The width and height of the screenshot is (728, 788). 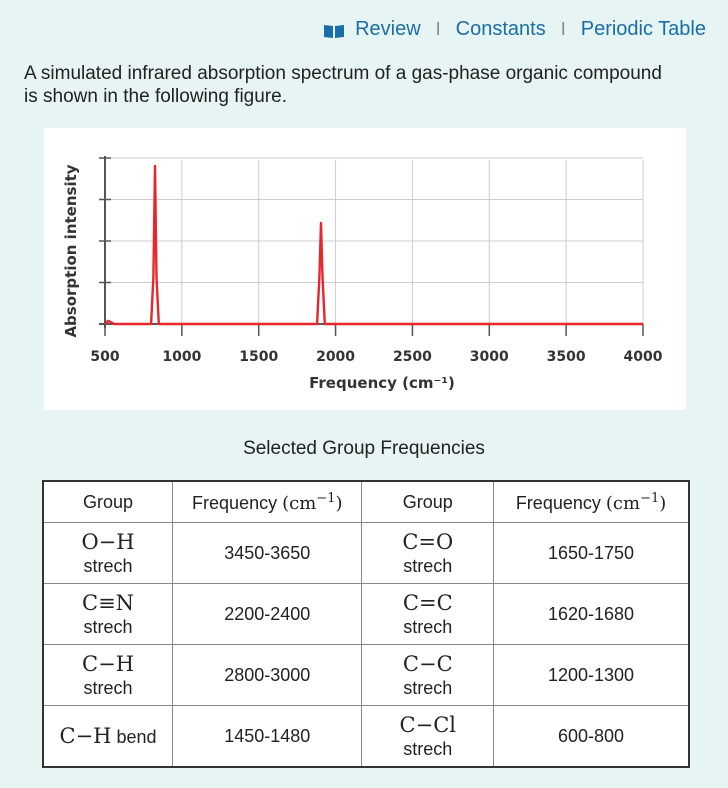 I want to click on group-cell: C−H bend, so click(x=108, y=736).